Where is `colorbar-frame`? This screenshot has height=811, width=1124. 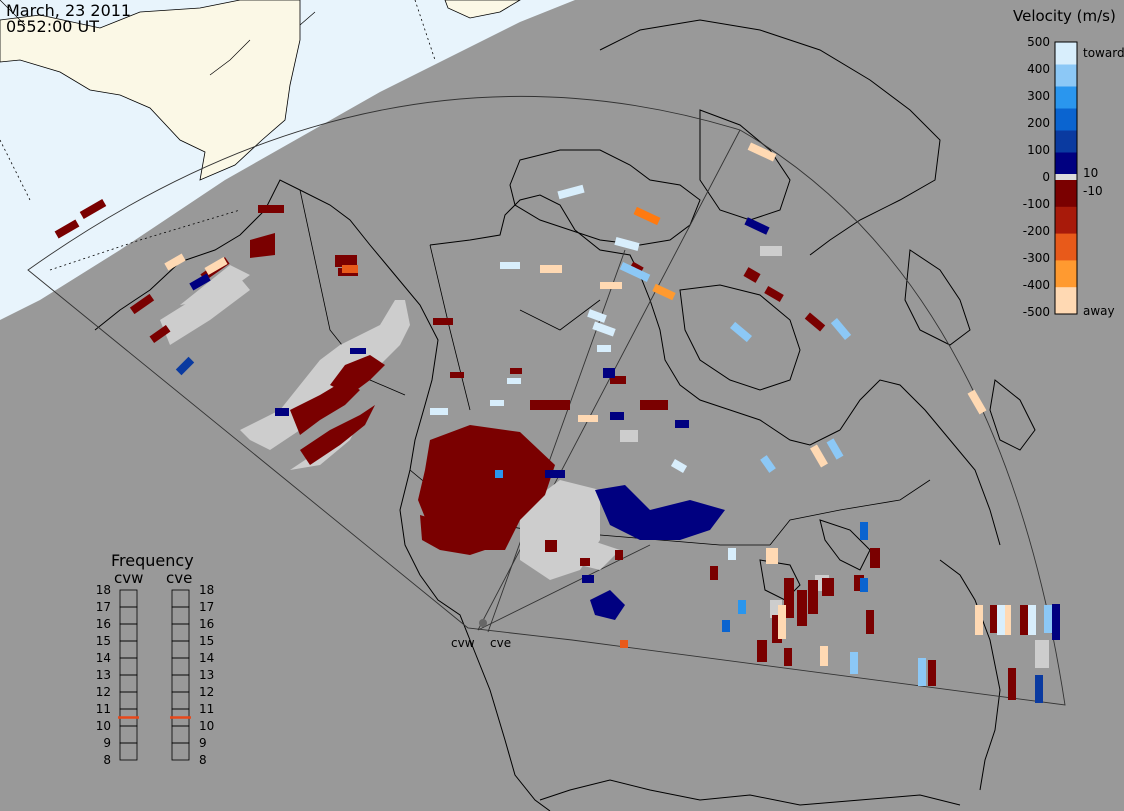
colorbar-frame is located at coordinates (1066, 178).